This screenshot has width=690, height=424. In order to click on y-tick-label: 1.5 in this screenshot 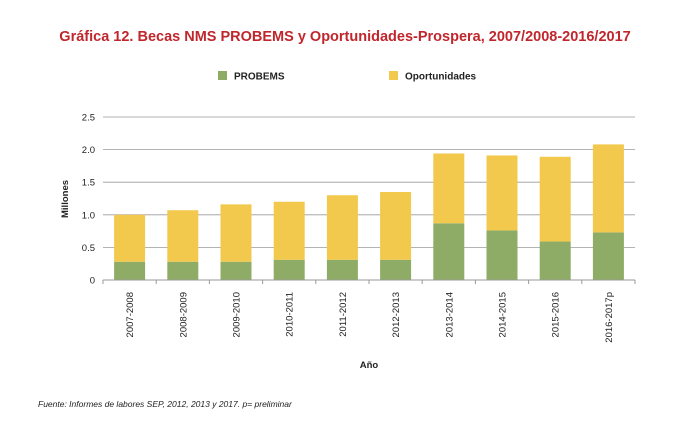, I will do `click(88, 183)`.